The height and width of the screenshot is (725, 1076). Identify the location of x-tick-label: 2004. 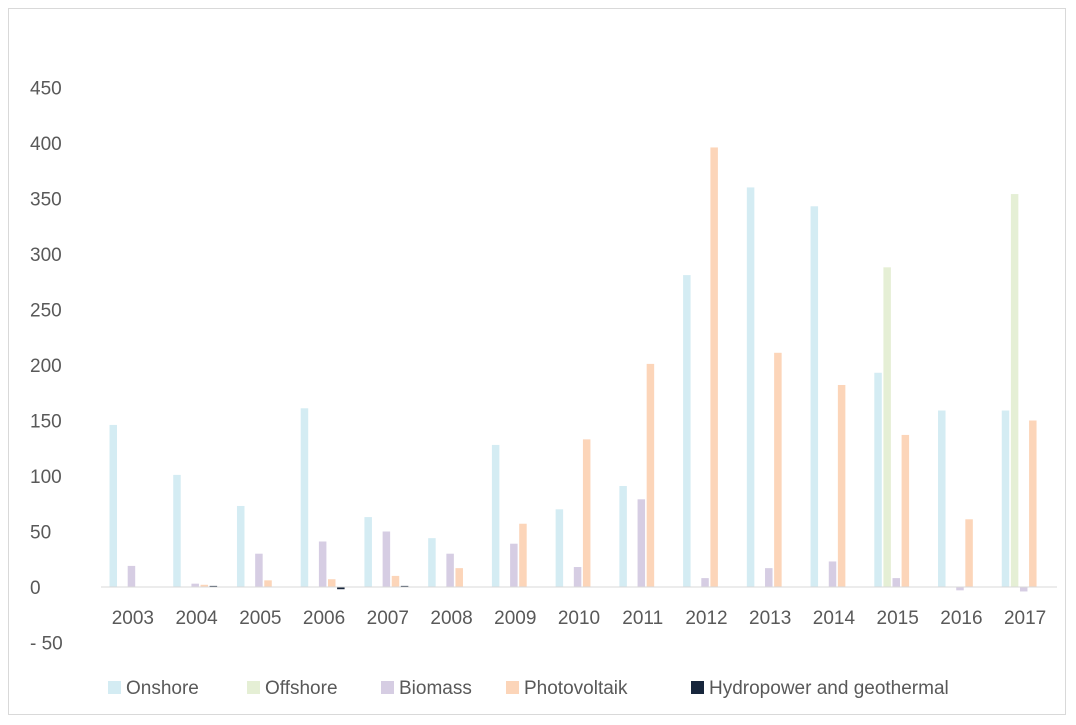
(196, 618).